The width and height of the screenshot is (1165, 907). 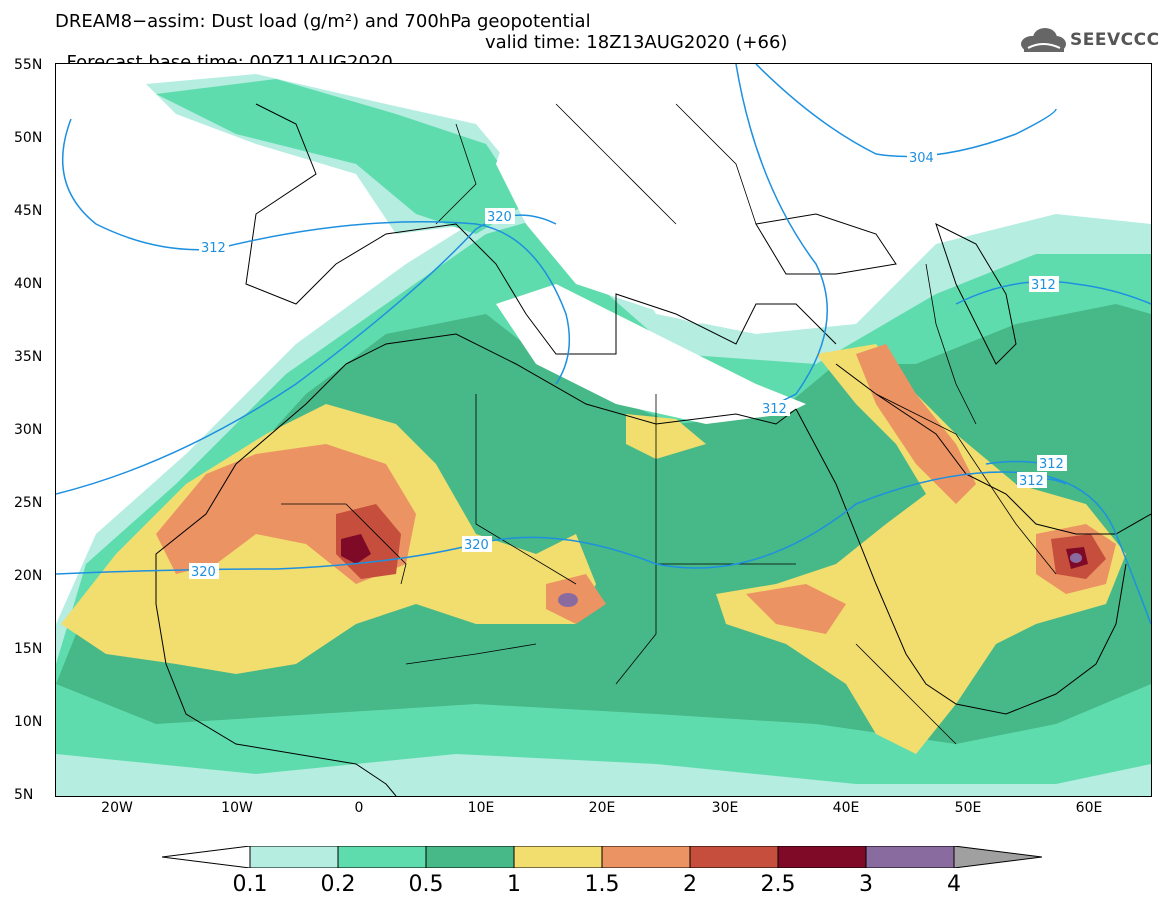 What do you see at coordinates (471, 654) in the screenshot?
I see `border-niger-nigeria` at bounding box center [471, 654].